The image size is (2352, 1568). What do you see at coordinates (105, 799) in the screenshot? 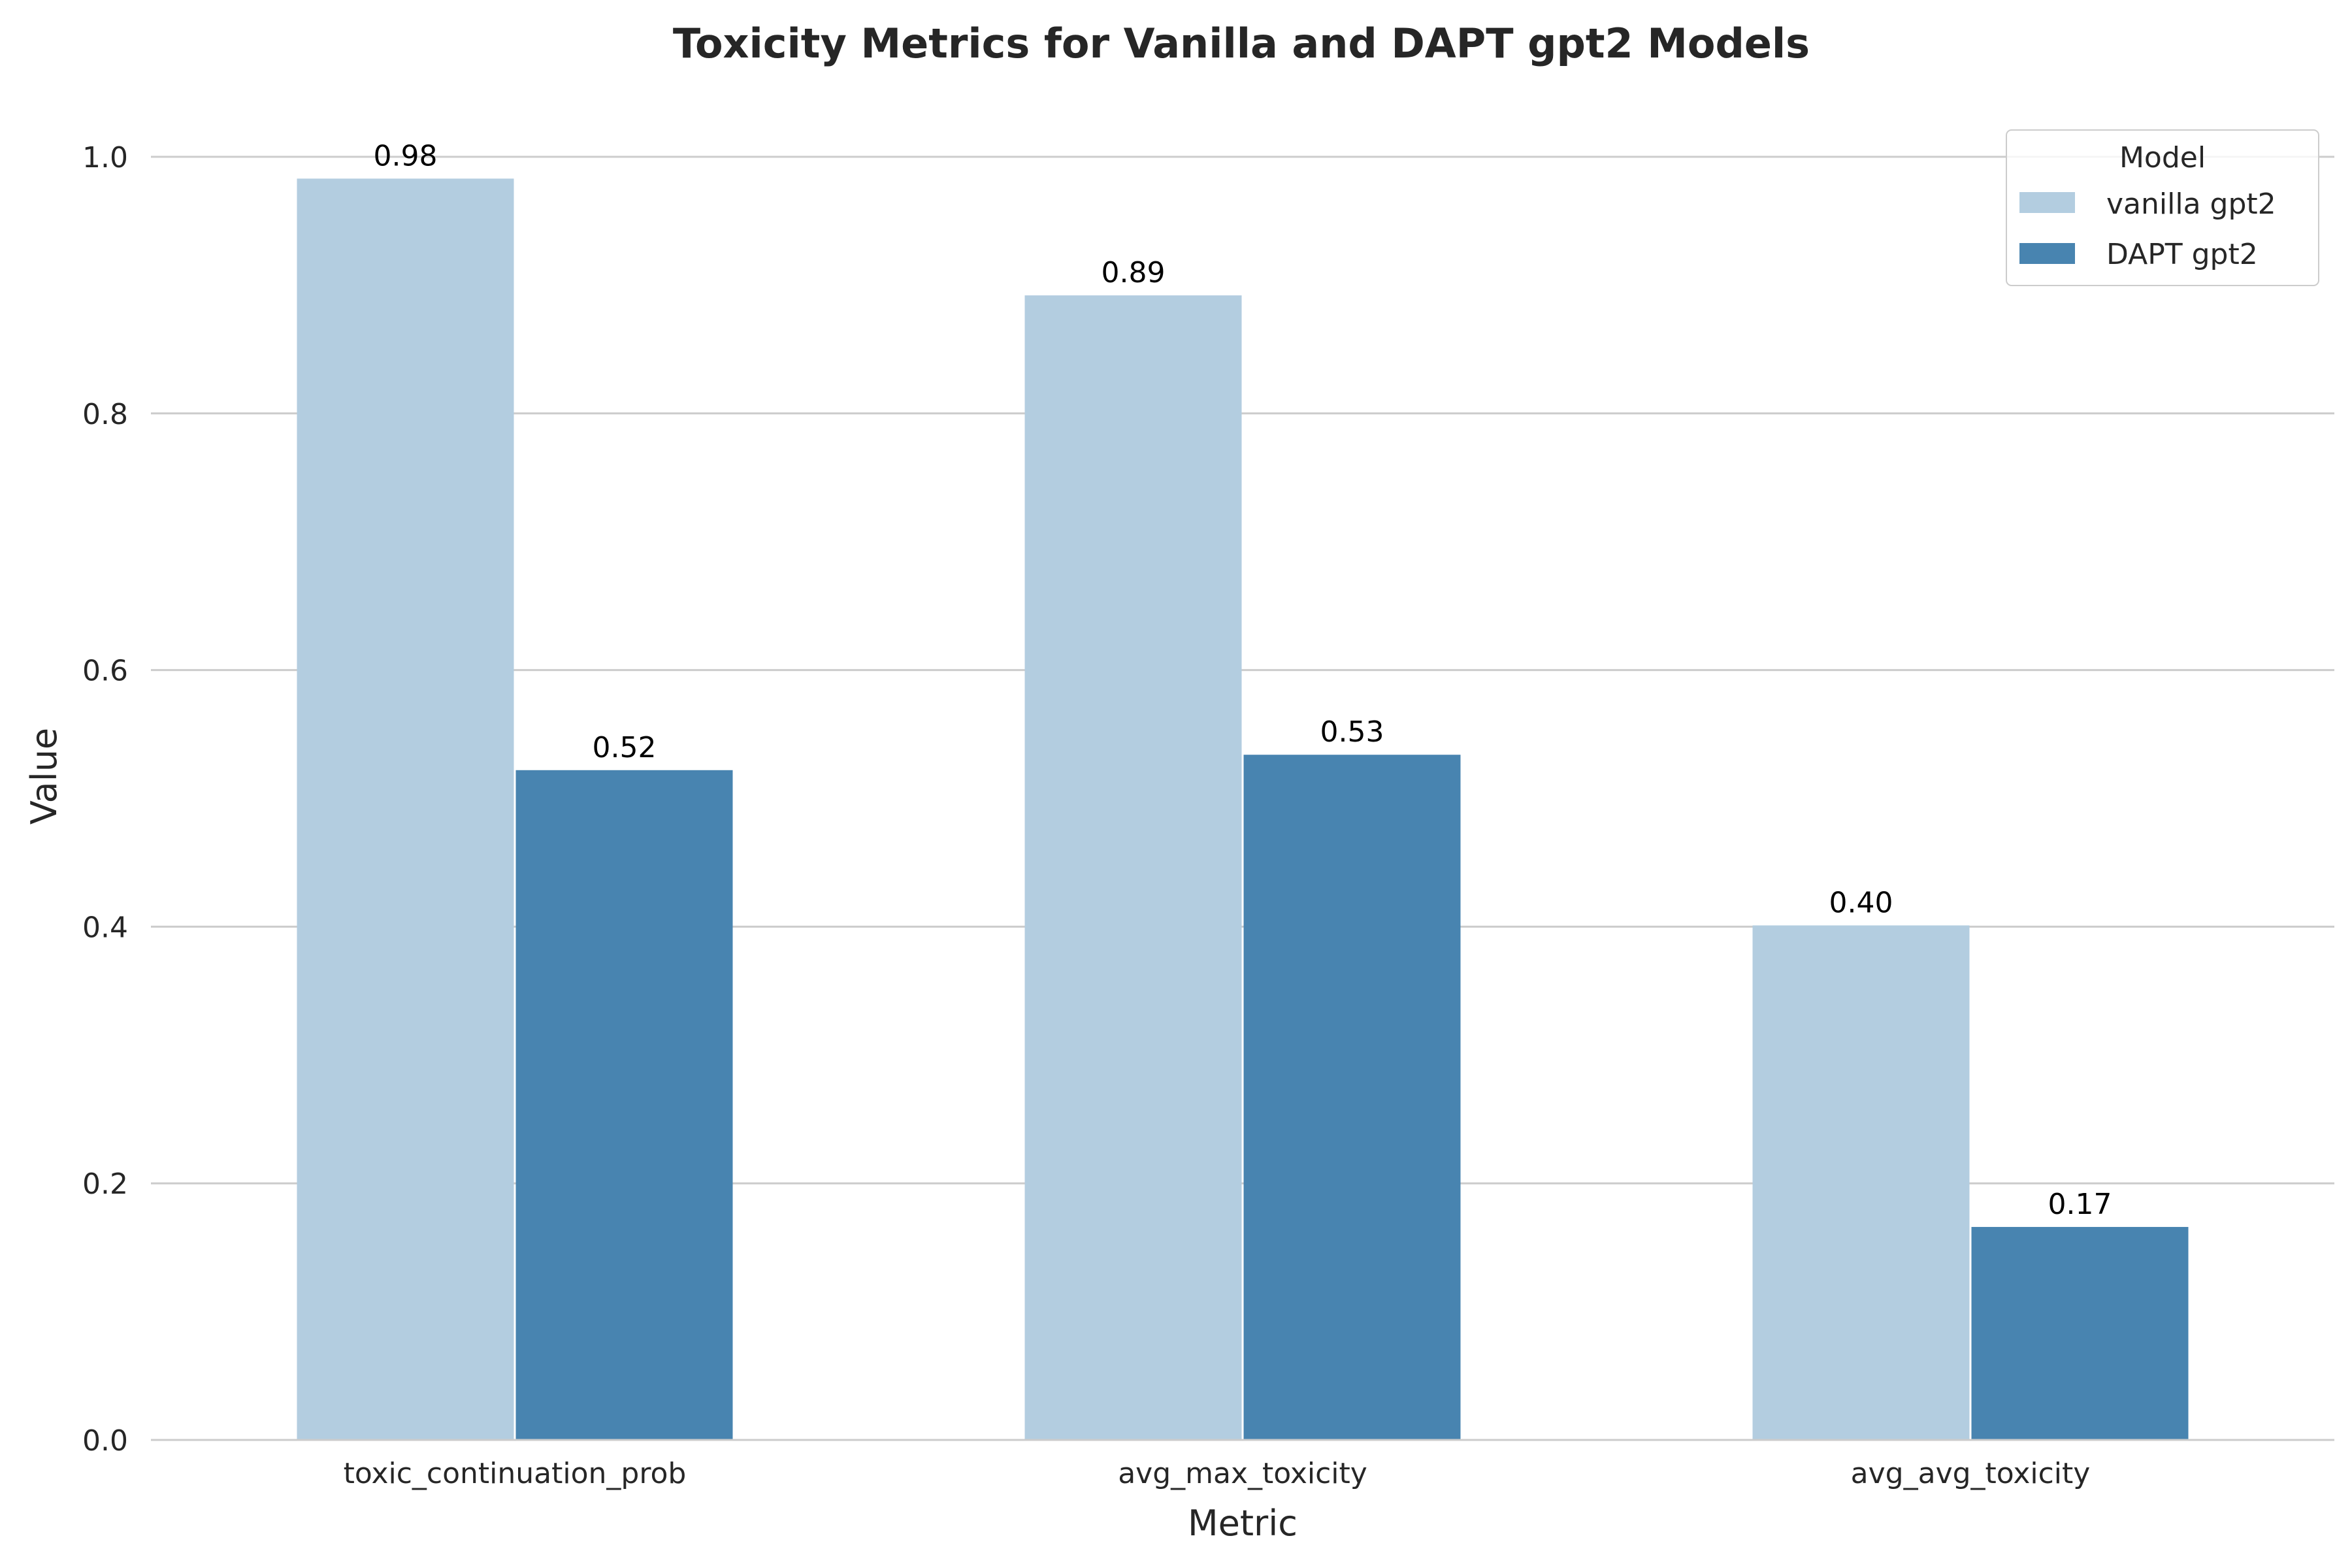
I see `y-axis-ticks: 0.0 0.2 0.4 0.6 0.8 1.0` at bounding box center [105, 799].